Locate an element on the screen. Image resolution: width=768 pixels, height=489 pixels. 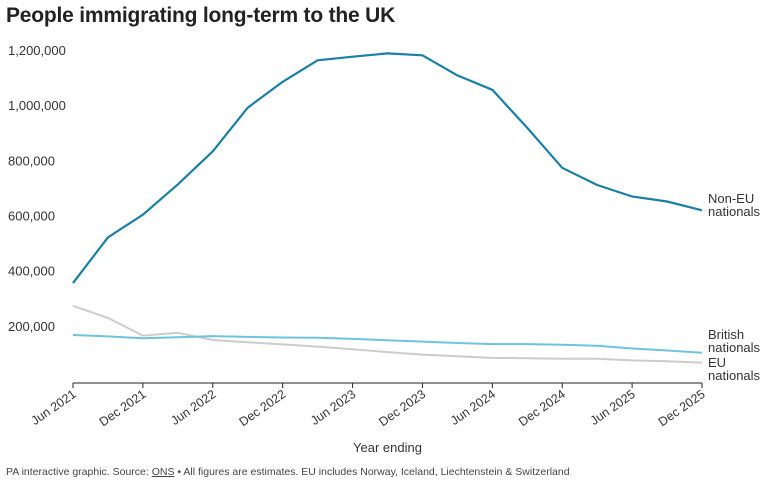
series-label: British nationals is located at coordinates (734, 341).